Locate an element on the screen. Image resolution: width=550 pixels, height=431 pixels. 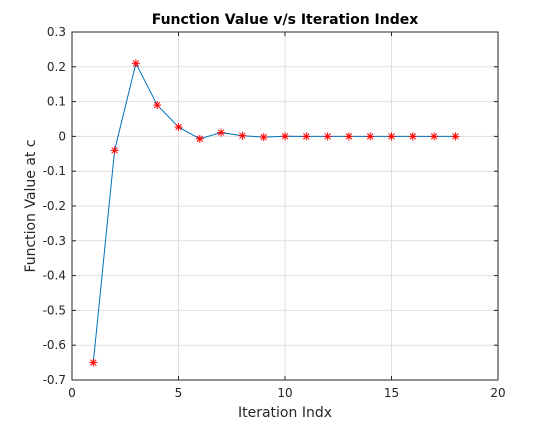
y-tick-label: 0 is located at coordinates (62, 136).